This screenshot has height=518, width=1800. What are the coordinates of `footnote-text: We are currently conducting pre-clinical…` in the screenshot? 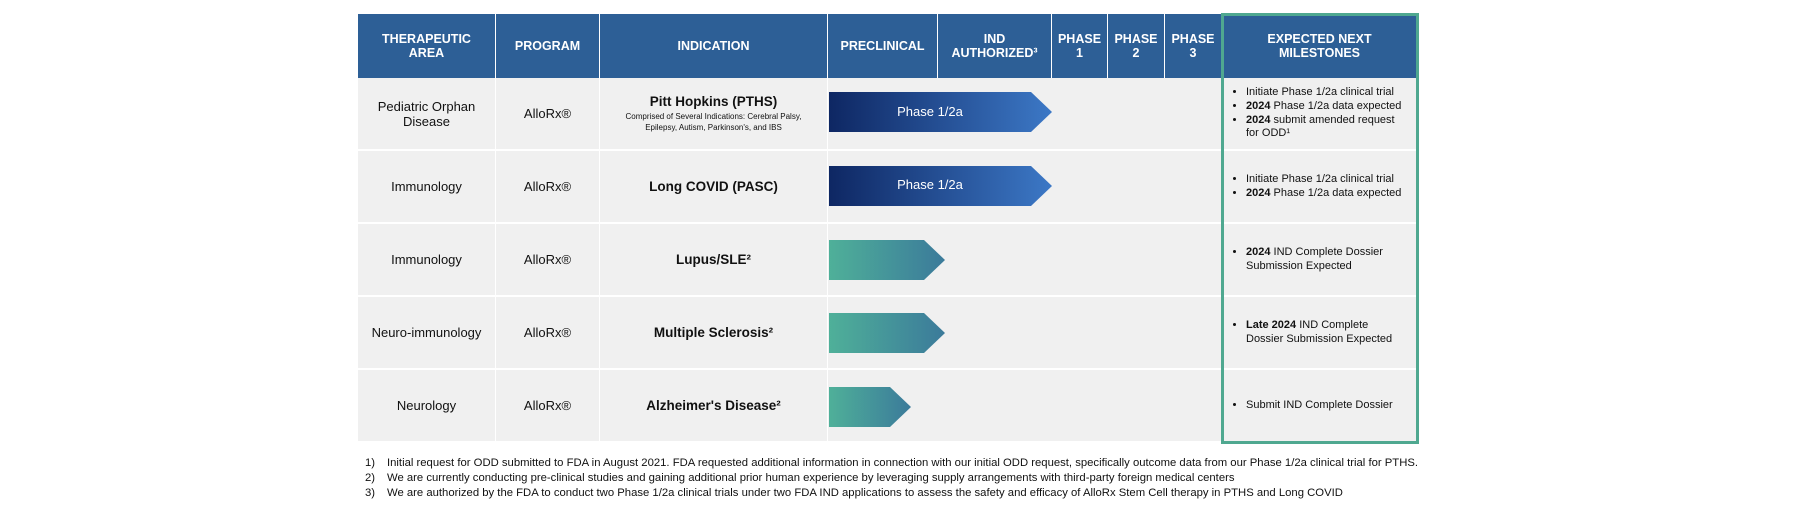 It's located at (811, 478).